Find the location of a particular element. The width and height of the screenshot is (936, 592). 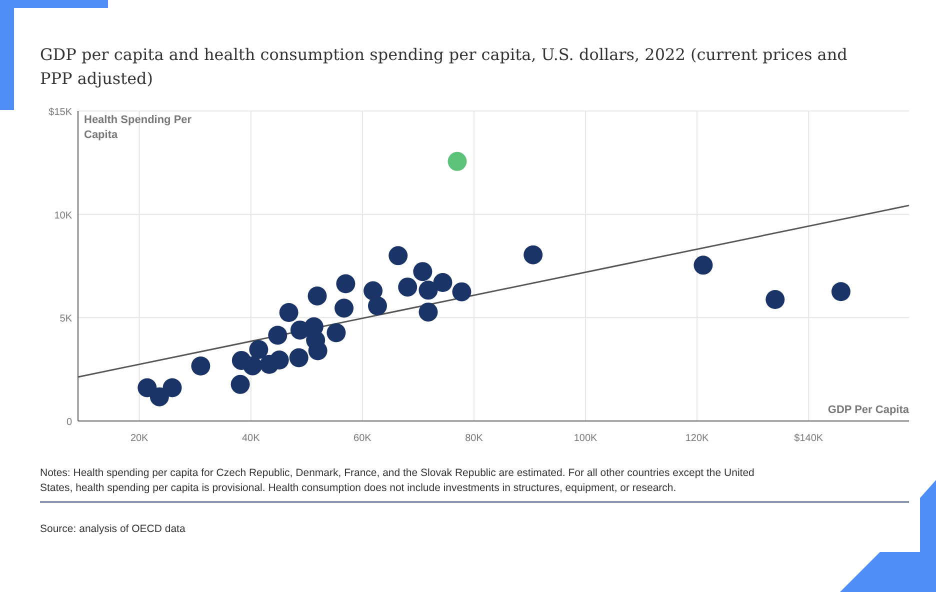

source-note: Source: analysis of OECD data is located at coordinates (113, 529).